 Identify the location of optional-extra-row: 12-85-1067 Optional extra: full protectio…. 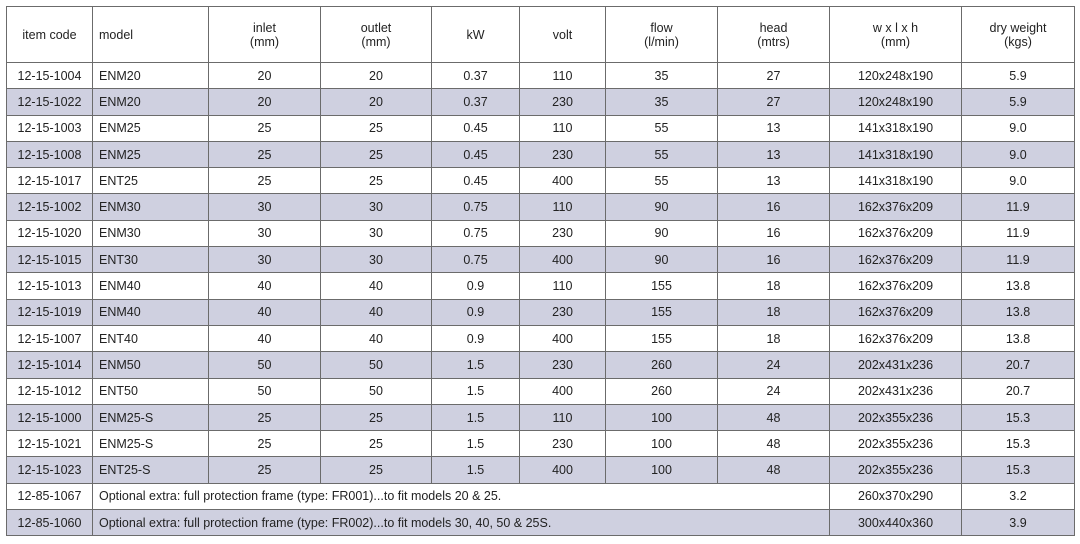
(540, 496).